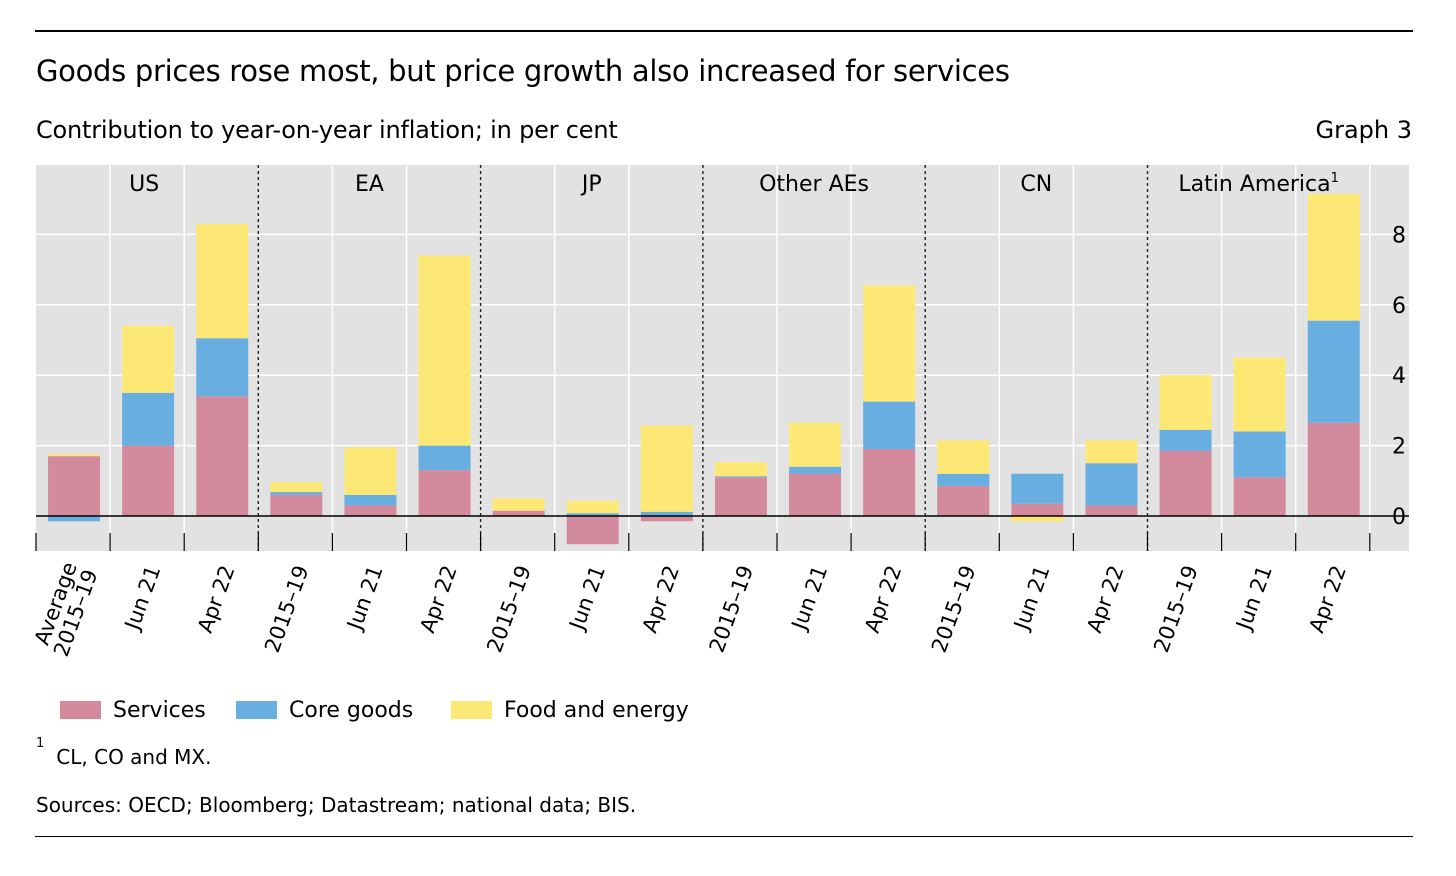  I want to click on legend-item-food-energy: Food and energy, so click(570, 710).